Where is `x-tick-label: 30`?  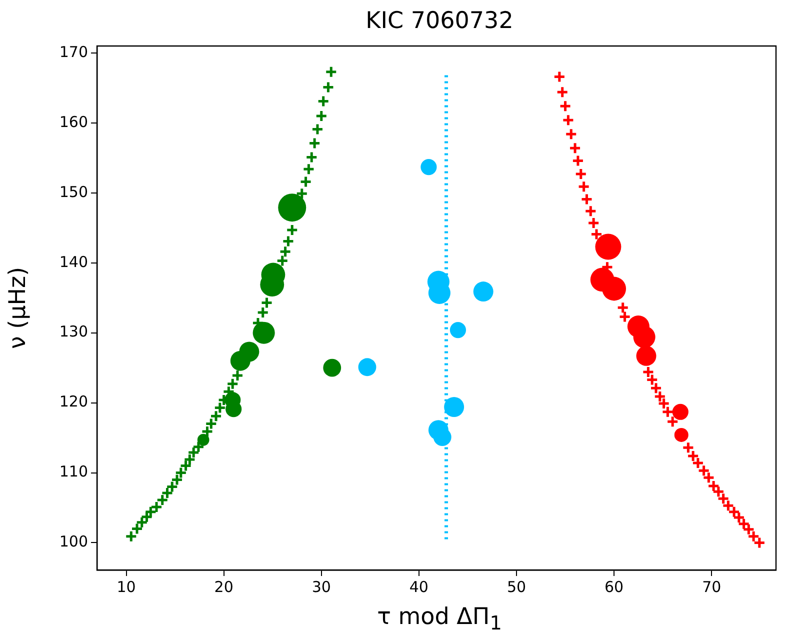
x-tick-label: 30 is located at coordinates (321, 587).